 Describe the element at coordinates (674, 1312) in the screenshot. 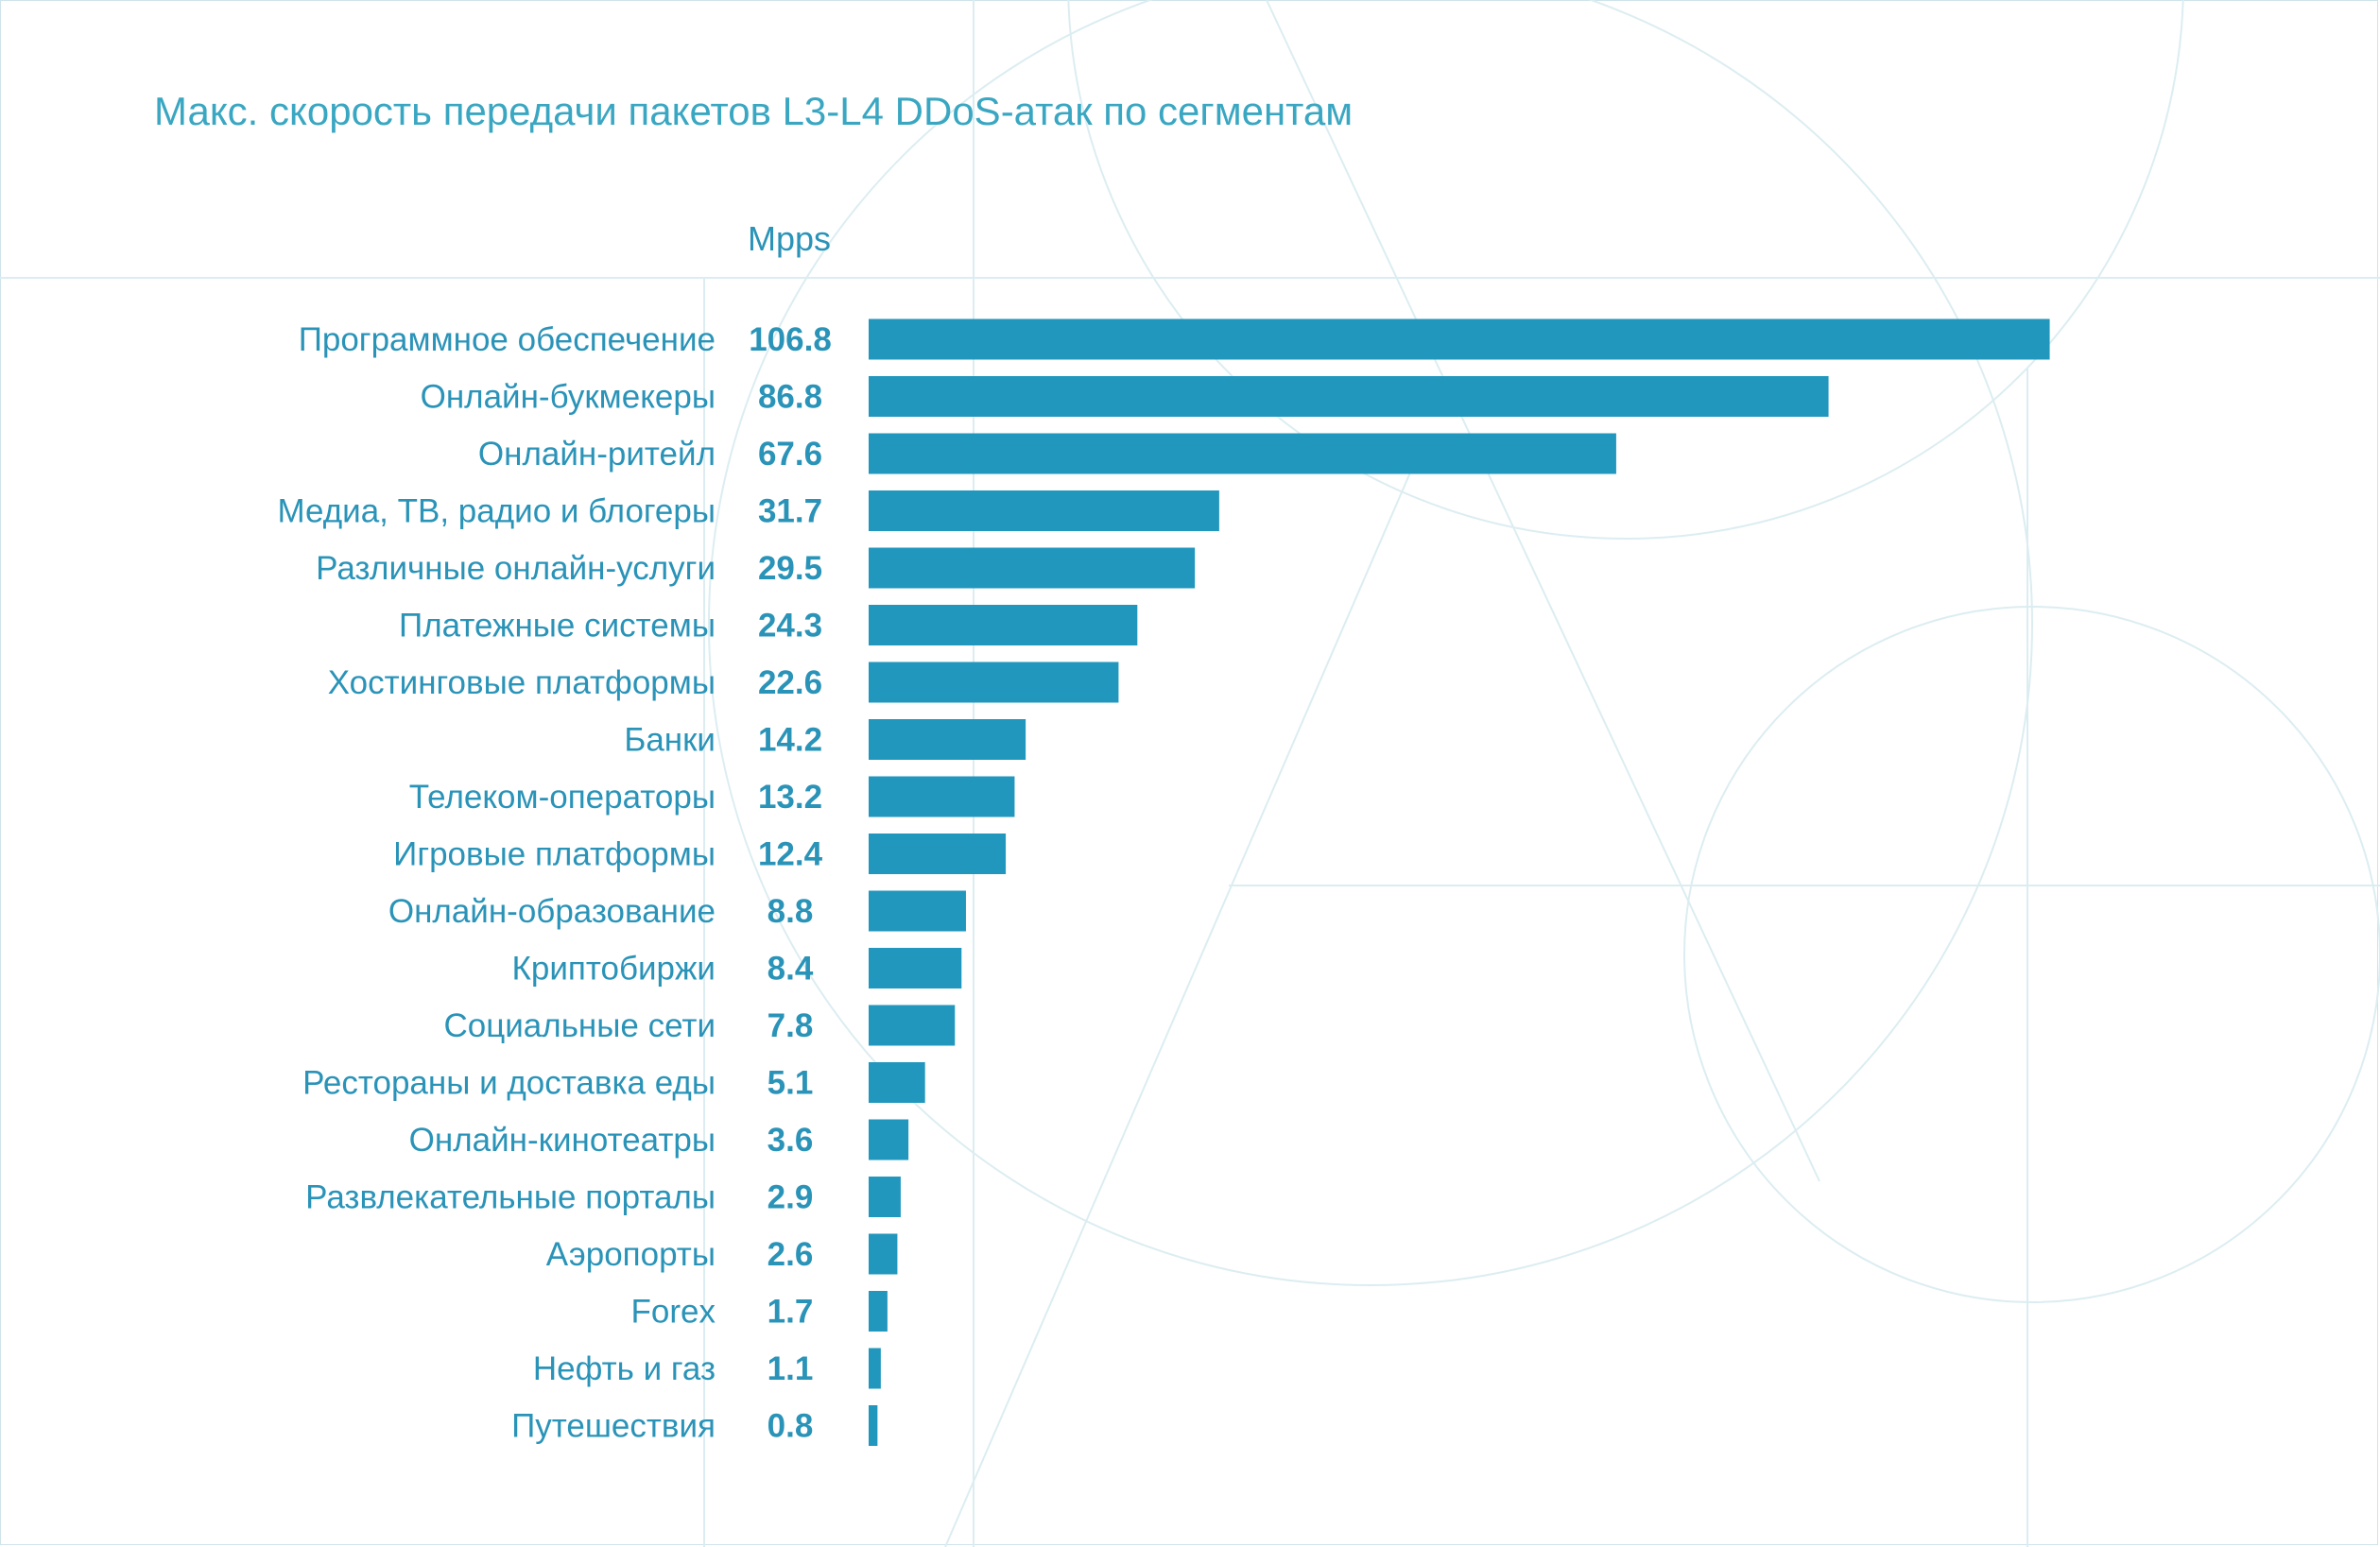

I see `category-label: Forex` at that location.